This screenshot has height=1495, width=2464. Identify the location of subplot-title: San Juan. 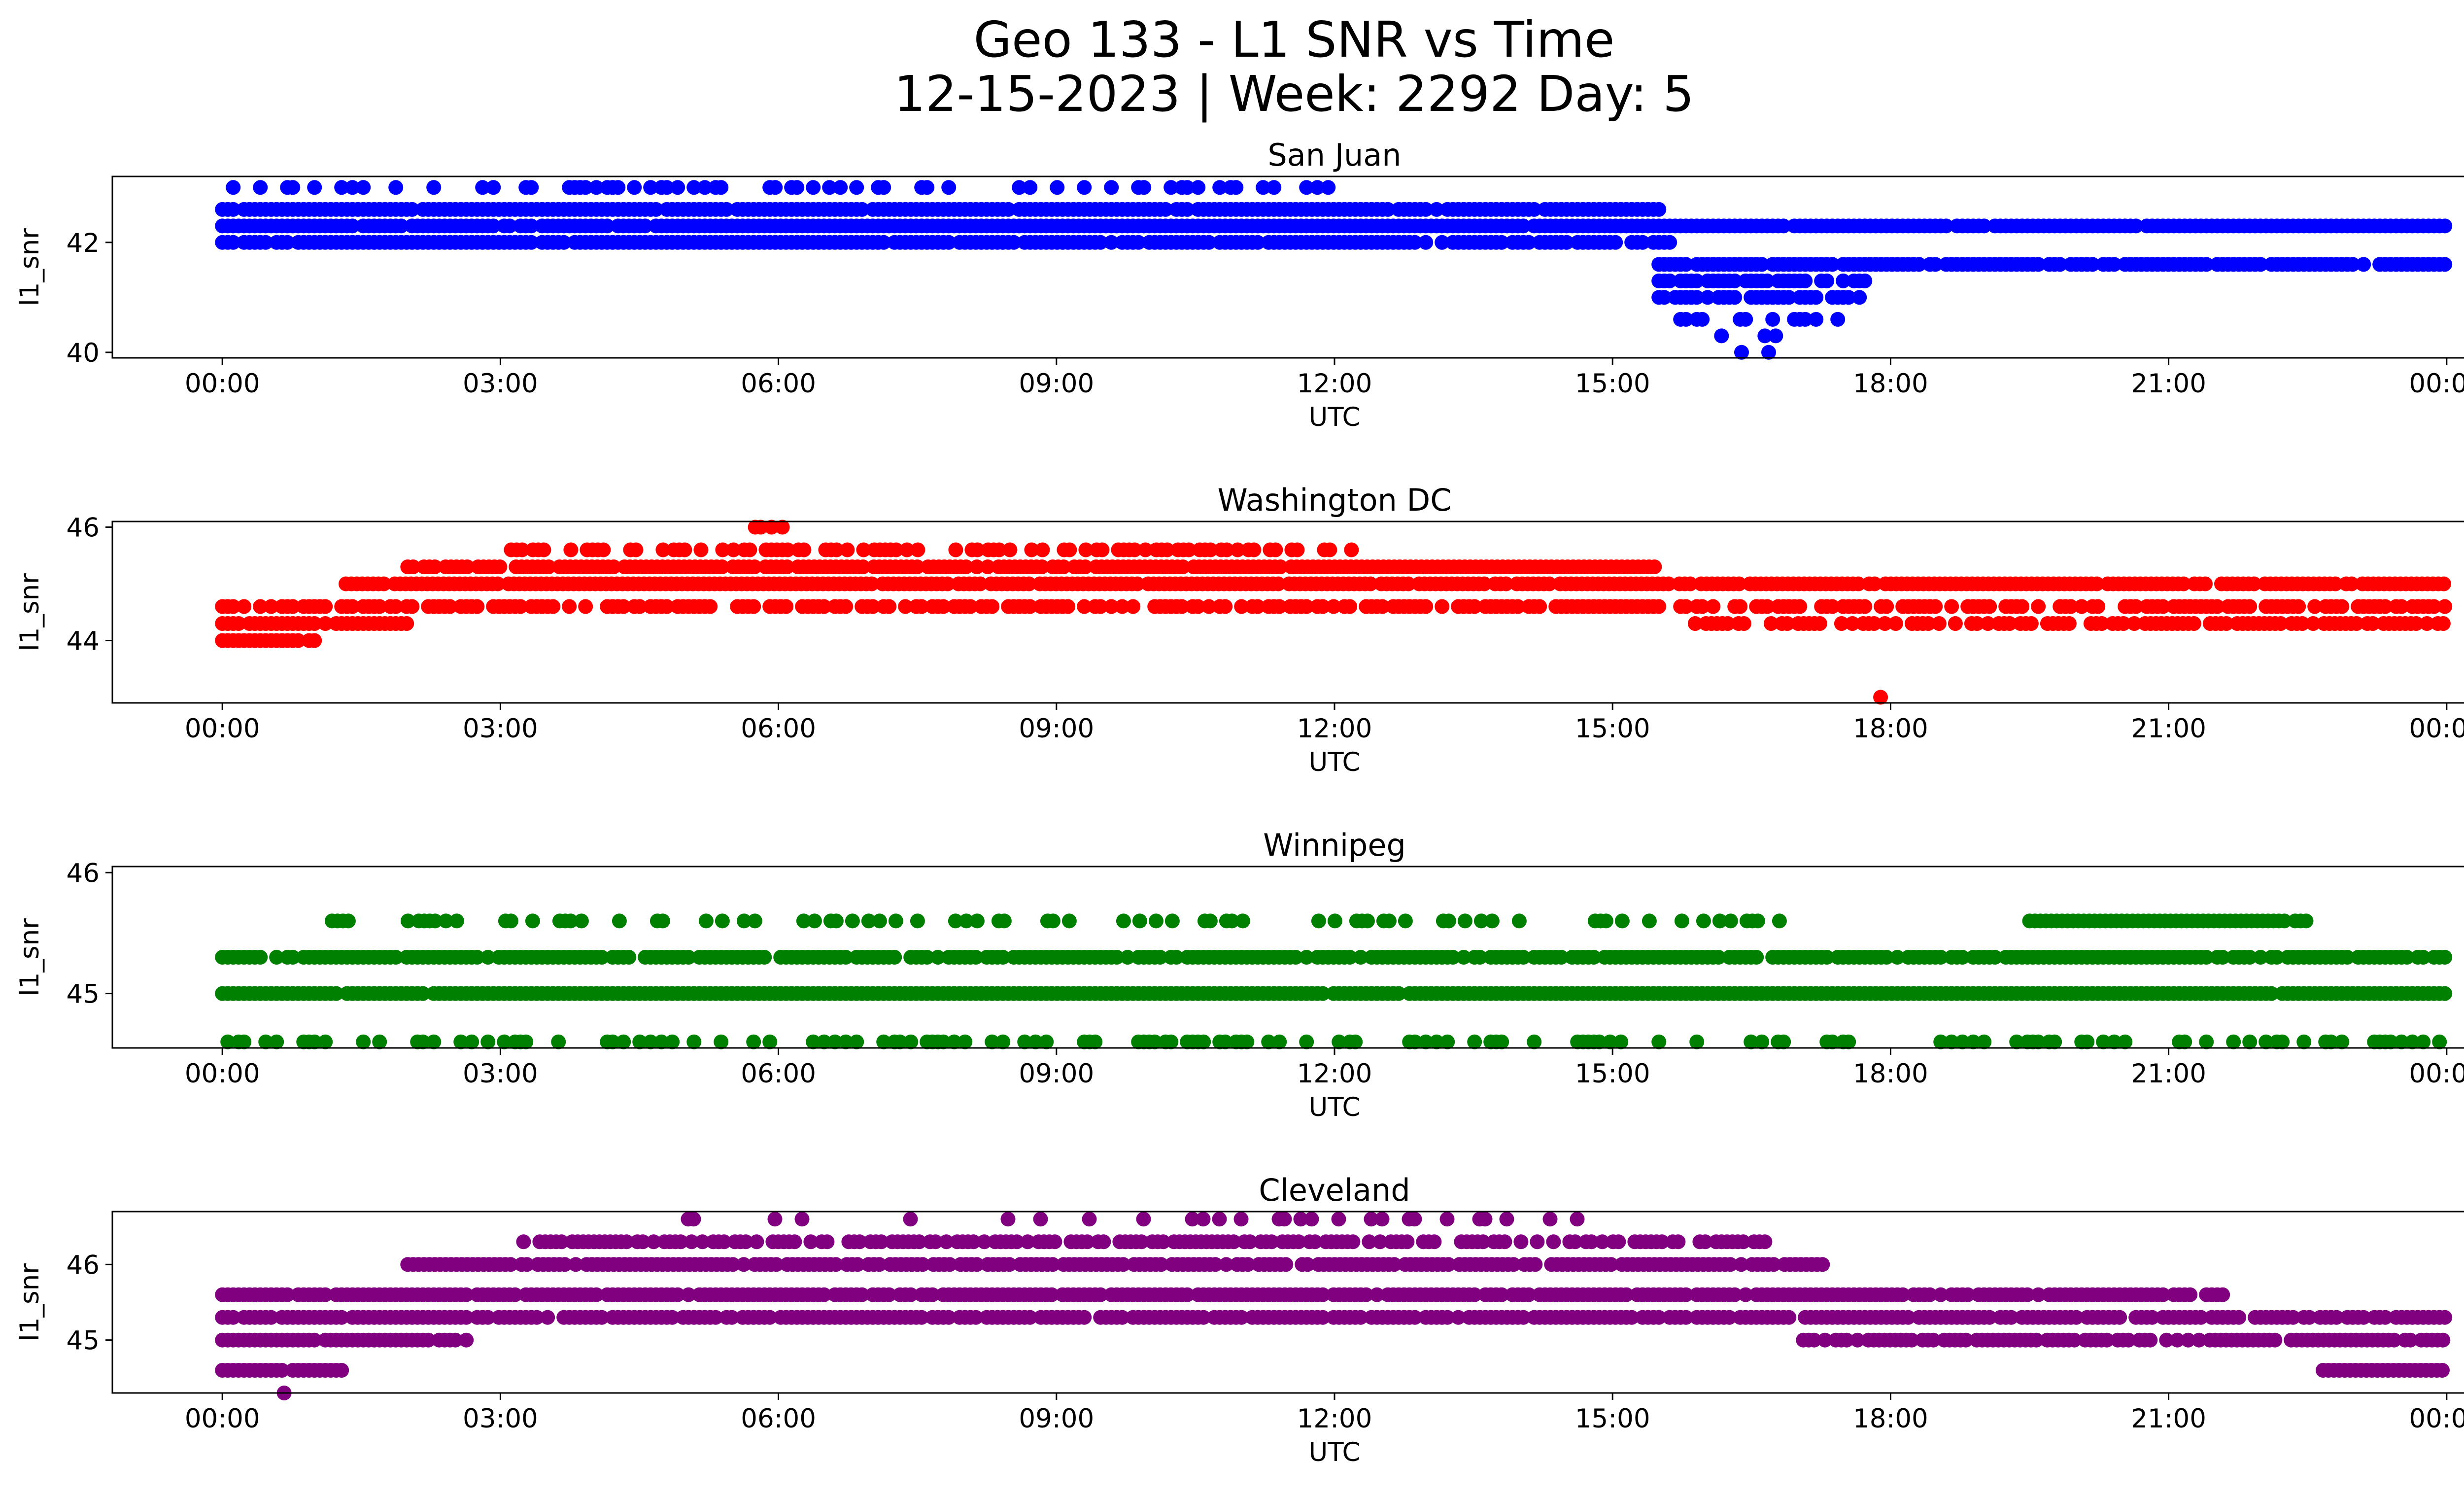
(1334, 155).